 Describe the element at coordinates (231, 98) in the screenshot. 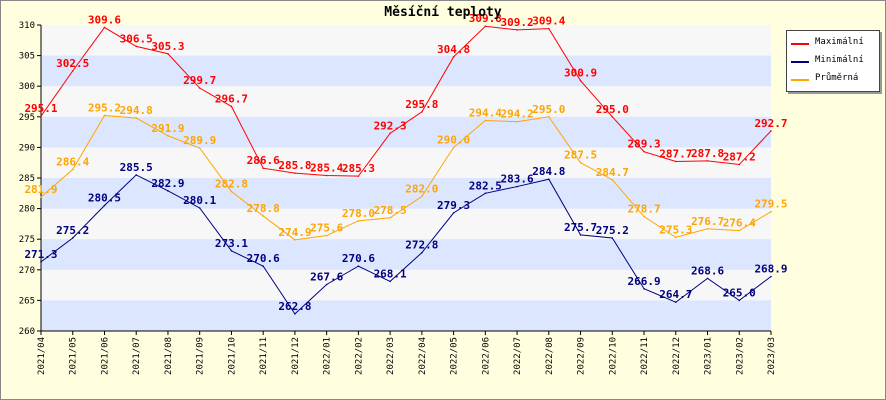

I see `data-label: 296.7` at that location.